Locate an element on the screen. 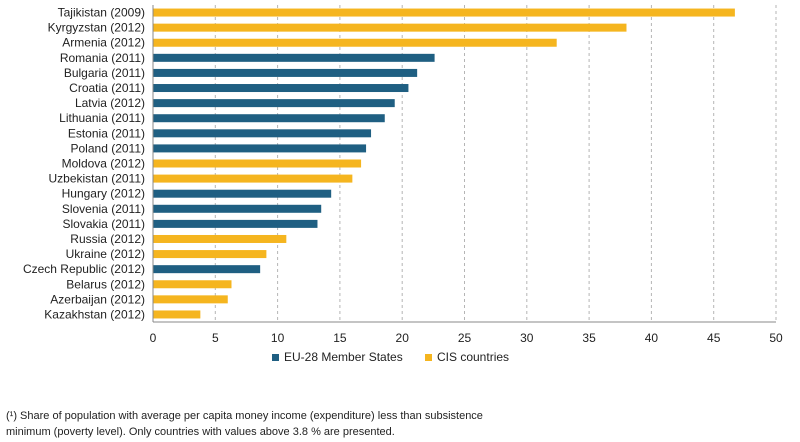 This screenshot has height=442, width=800. category-label: Belarus (2012) is located at coordinates (105, 284).